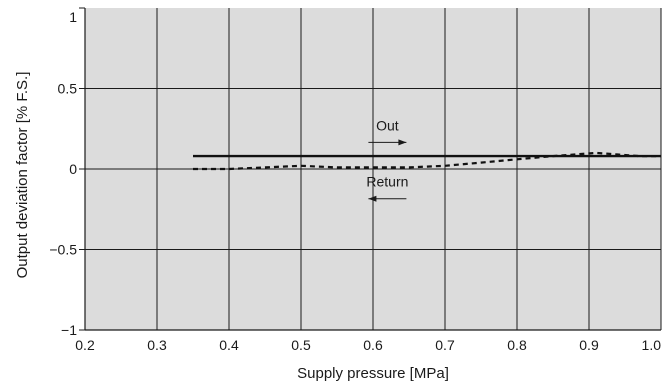 This screenshot has height=385, width=663. What do you see at coordinates (517, 345) in the screenshot?
I see `x-tick-label: 0.8` at bounding box center [517, 345].